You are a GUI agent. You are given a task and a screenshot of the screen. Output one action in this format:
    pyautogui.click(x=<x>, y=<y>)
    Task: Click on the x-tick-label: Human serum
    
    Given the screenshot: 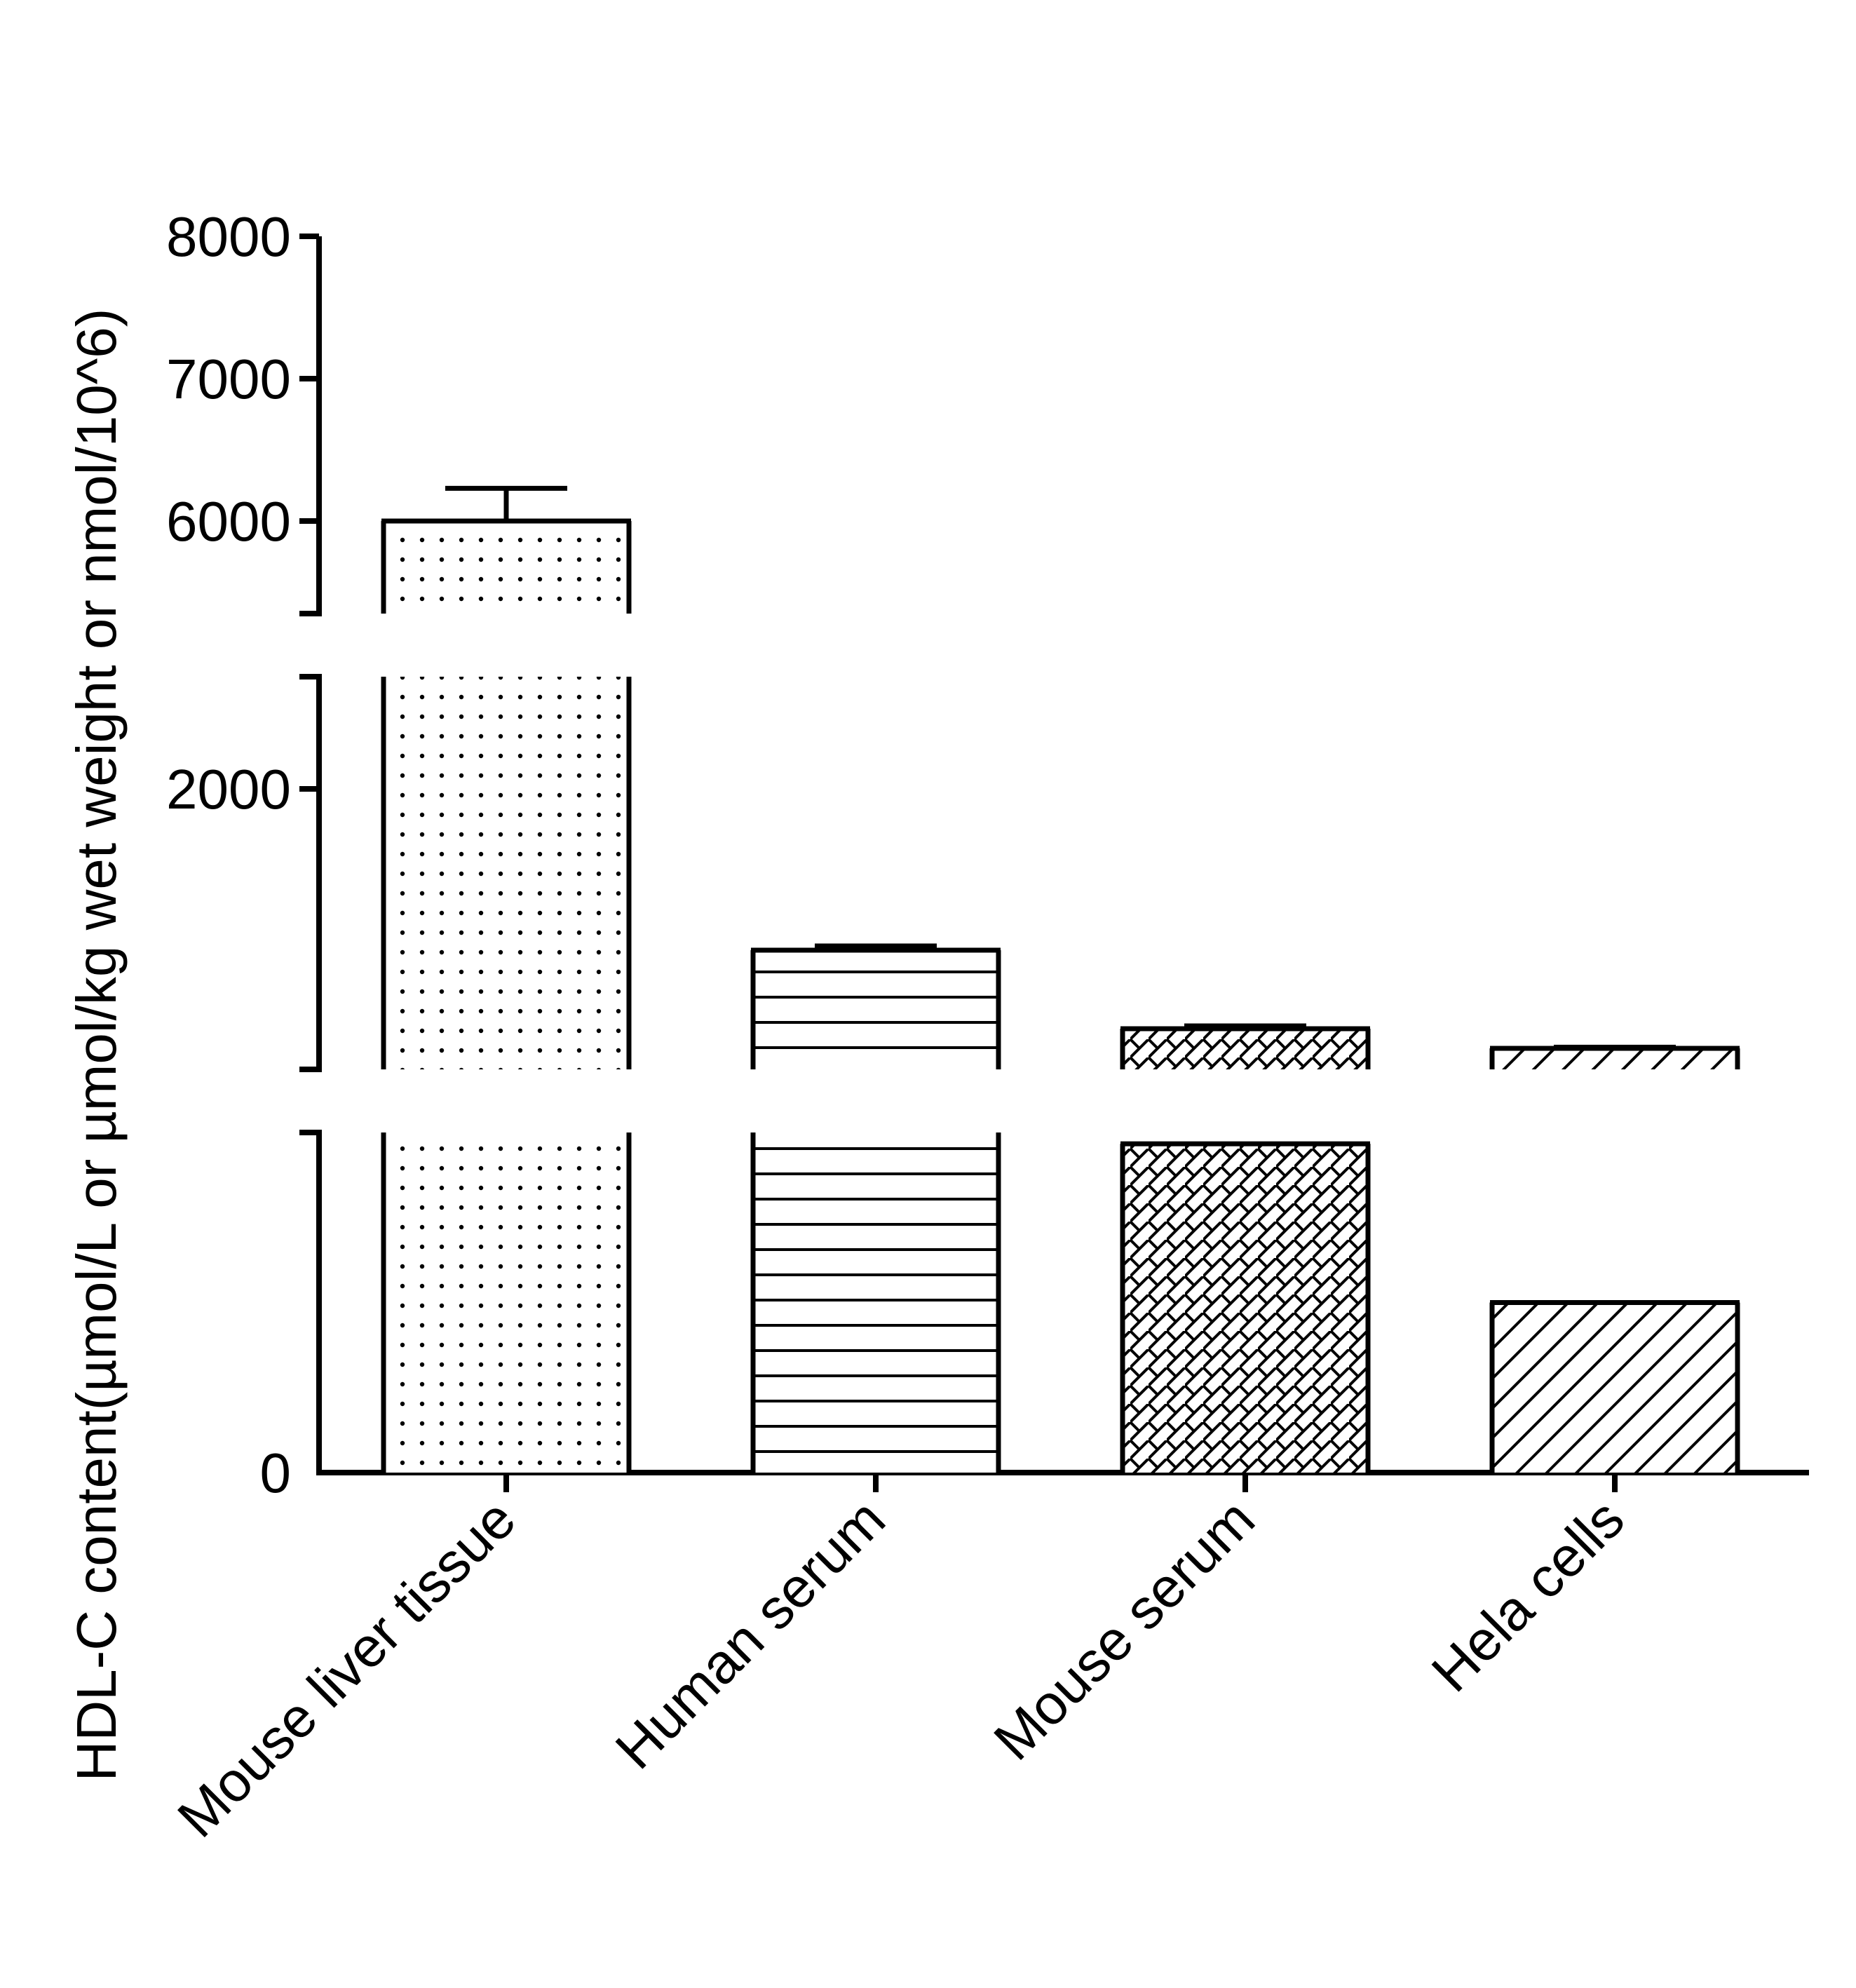 What is the action you would take?
    pyautogui.click(x=750, y=1634)
    